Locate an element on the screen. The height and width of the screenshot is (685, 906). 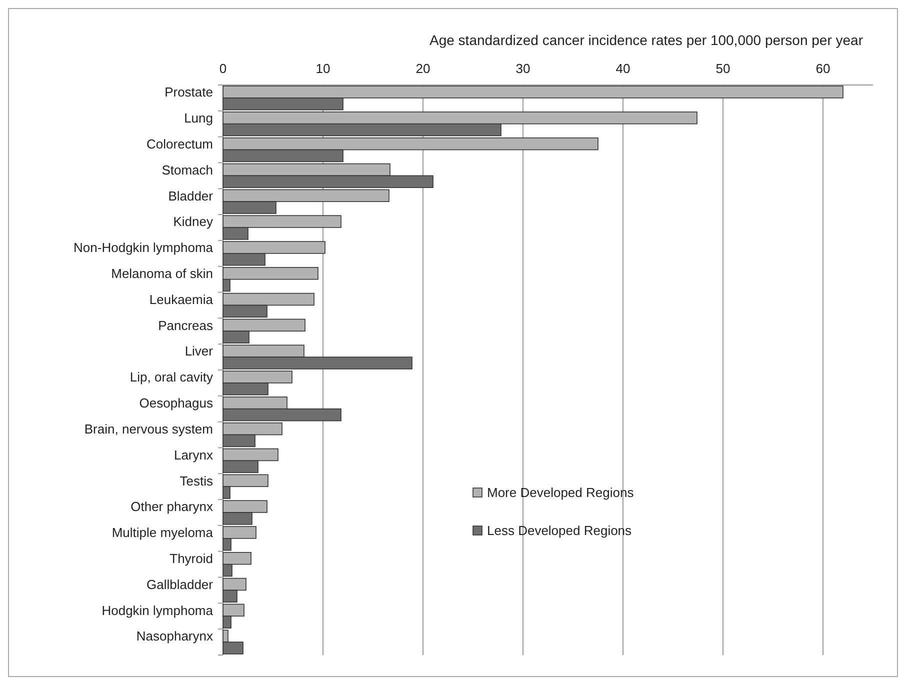
y-tick-label: Non-Hodgkin lymphoma is located at coordinates (144, 248).